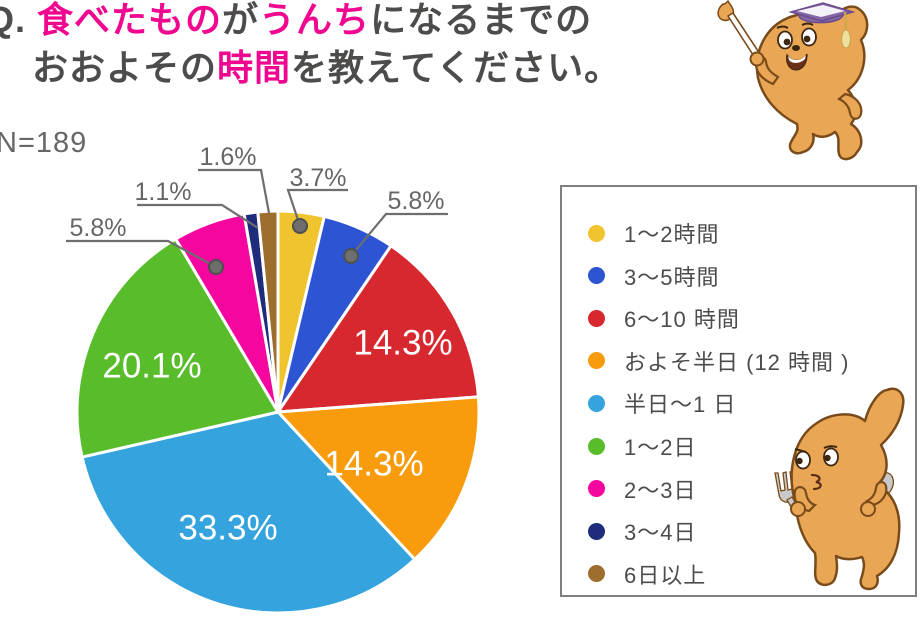 This screenshot has width=921, height=618. Describe the element at coordinates (682, 320) in the screenshot. I see `legend-item-label: 6～10 時間` at that location.